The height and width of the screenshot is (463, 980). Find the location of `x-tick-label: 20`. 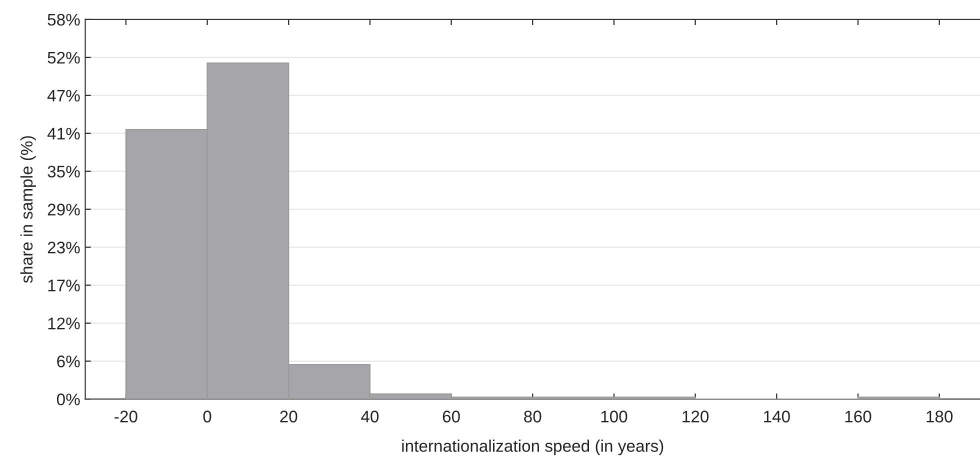

x-tick-label: 20 is located at coordinates (289, 416).